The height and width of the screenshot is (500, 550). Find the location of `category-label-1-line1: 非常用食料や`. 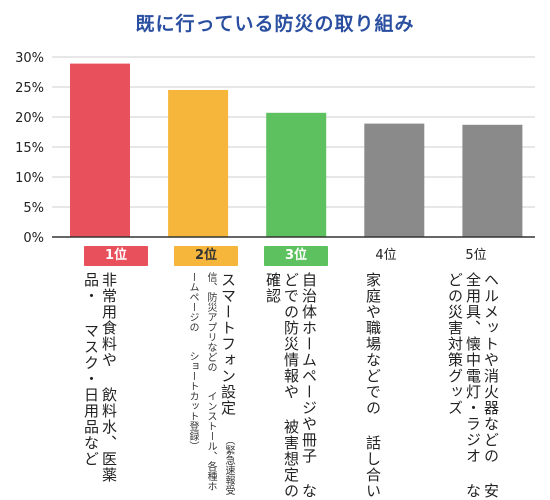

category-label-1-line1: 非常用食料や is located at coordinates (109, 320).